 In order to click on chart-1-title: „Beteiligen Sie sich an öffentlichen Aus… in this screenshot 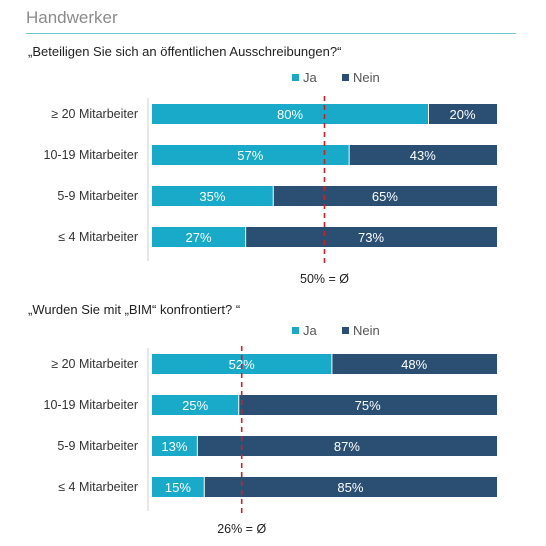, I will do `click(185, 51)`.